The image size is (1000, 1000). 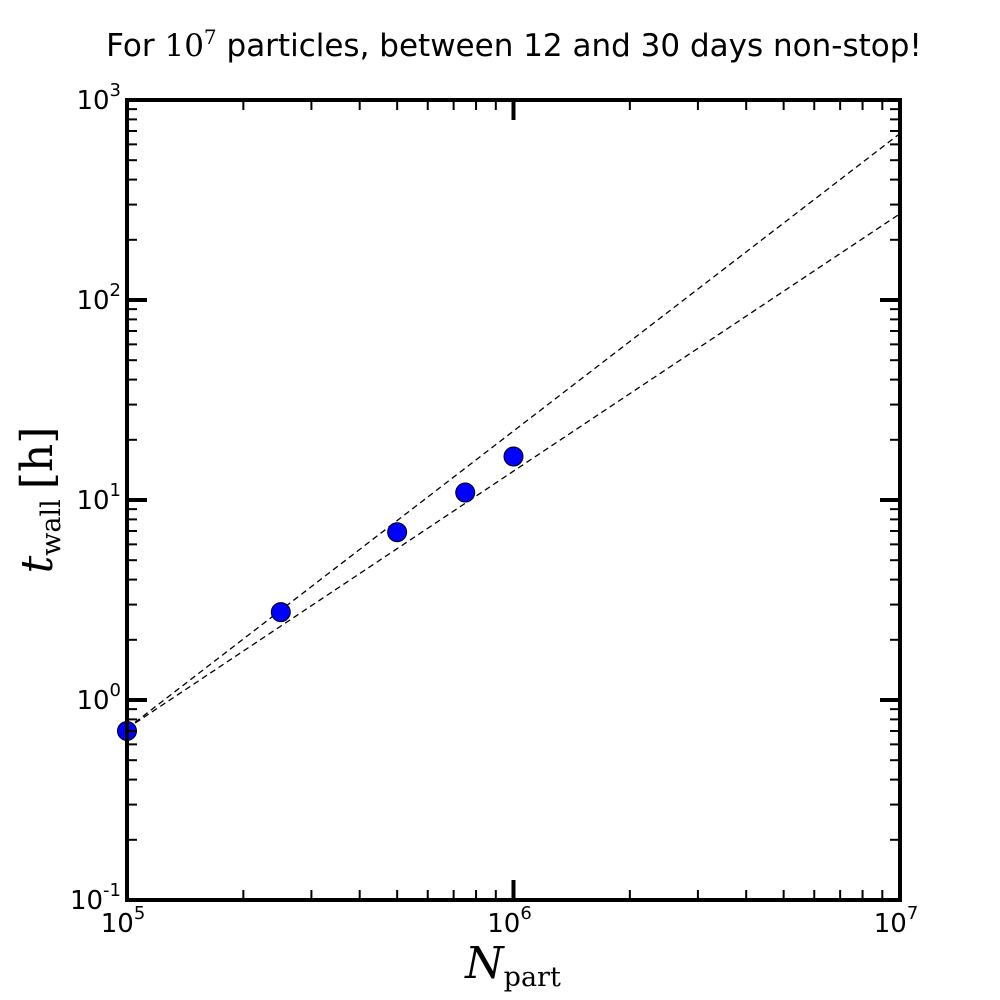 What do you see at coordinates (112, 890) in the screenshot?
I see `y-tick-label-1-exp: -1` at bounding box center [112, 890].